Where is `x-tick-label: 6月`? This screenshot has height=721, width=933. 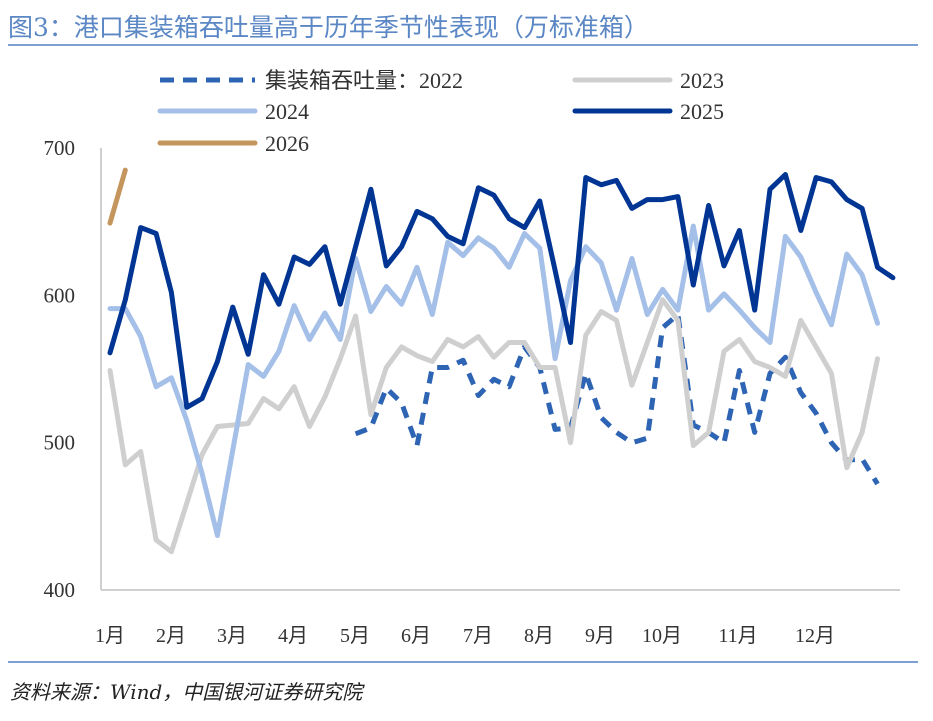
x-tick-label: 6月 is located at coordinates (416, 636).